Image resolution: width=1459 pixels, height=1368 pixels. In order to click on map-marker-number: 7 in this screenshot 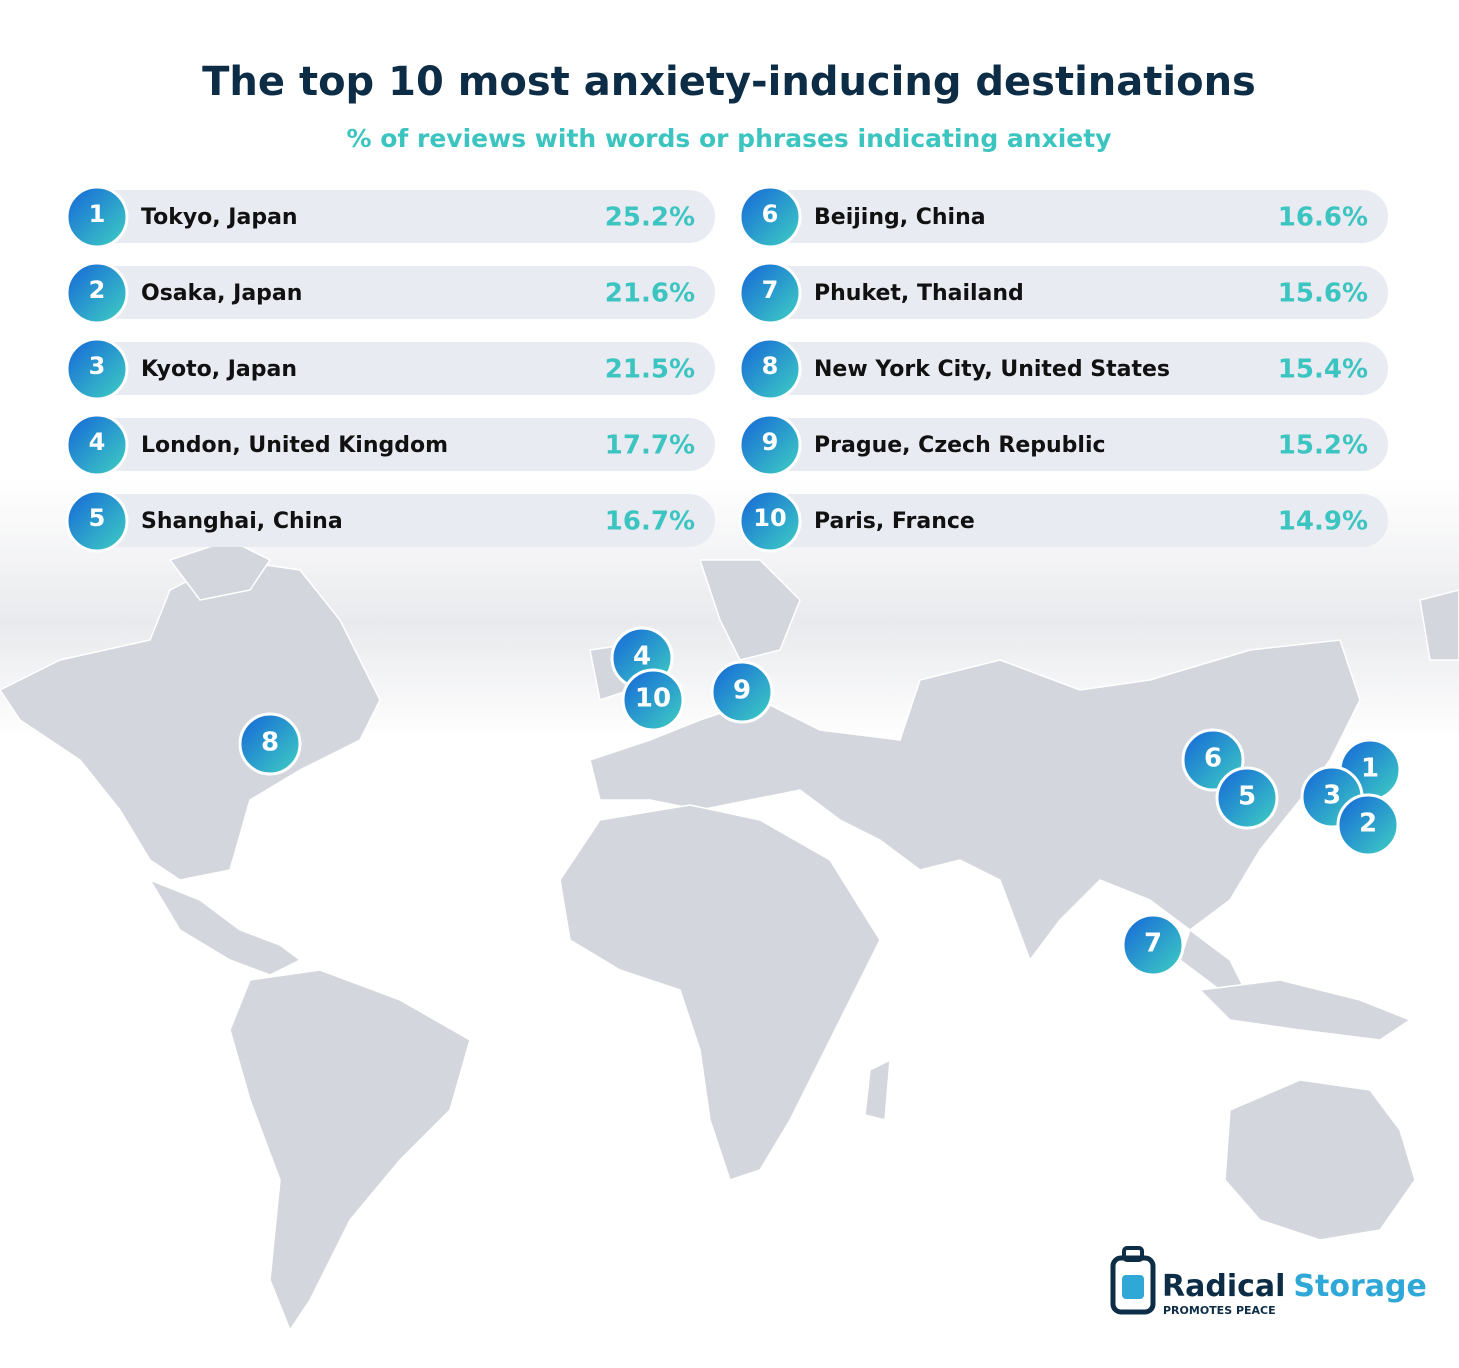, I will do `click(1153, 944)`.